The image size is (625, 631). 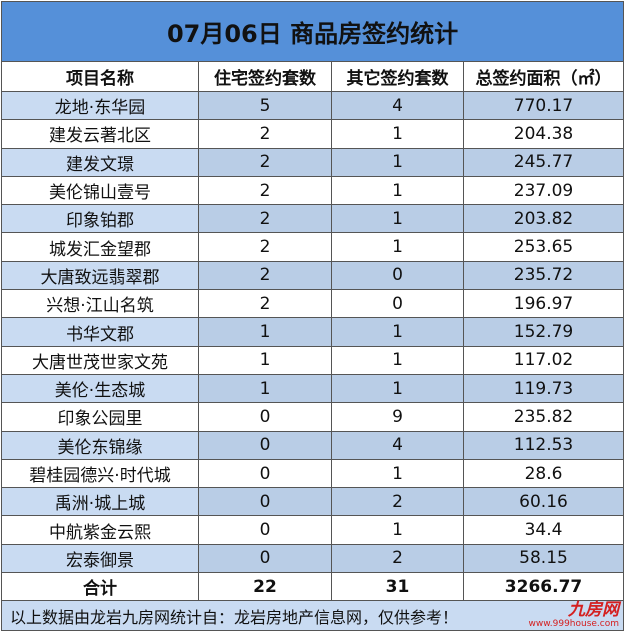 I want to click on table-row: 禹洲·城上城 0 2 60.16, so click(x=313, y=502).